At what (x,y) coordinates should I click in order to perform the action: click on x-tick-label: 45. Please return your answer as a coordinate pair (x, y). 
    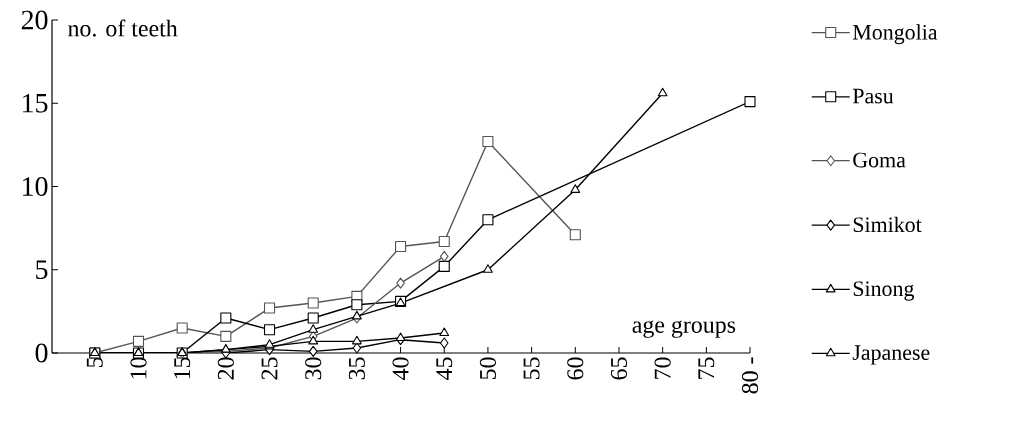
    Looking at the image, I should click on (444, 368).